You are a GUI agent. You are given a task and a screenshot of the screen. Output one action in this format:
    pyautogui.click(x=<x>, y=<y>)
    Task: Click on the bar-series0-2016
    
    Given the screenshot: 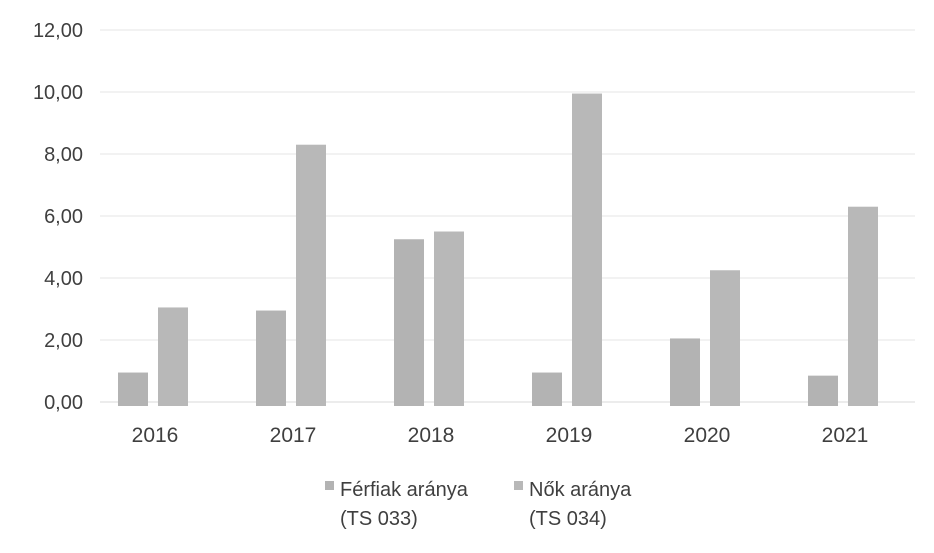 What is the action you would take?
    pyautogui.click(x=133, y=389)
    